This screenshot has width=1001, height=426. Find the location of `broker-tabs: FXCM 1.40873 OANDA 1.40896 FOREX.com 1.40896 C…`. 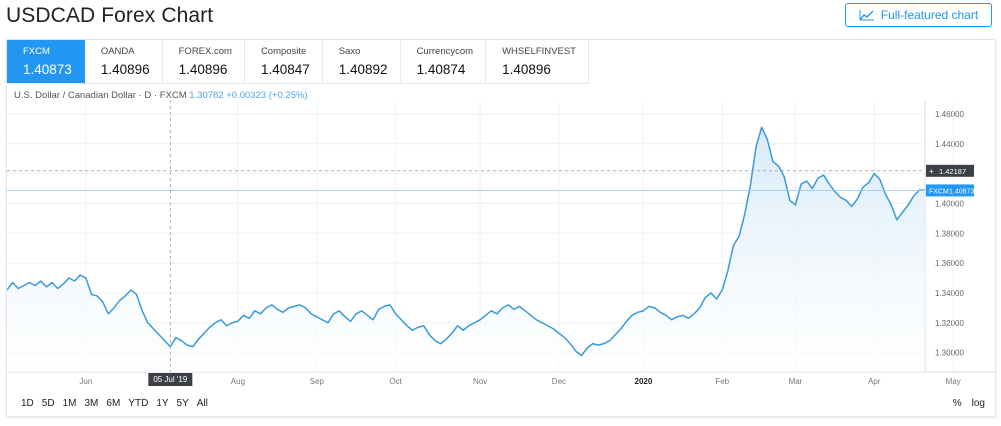

broker-tabs: FXCM 1.40873 OANDA 1.40896 FOREX.com 1.40896 C… is located at coordinates (298, 62).